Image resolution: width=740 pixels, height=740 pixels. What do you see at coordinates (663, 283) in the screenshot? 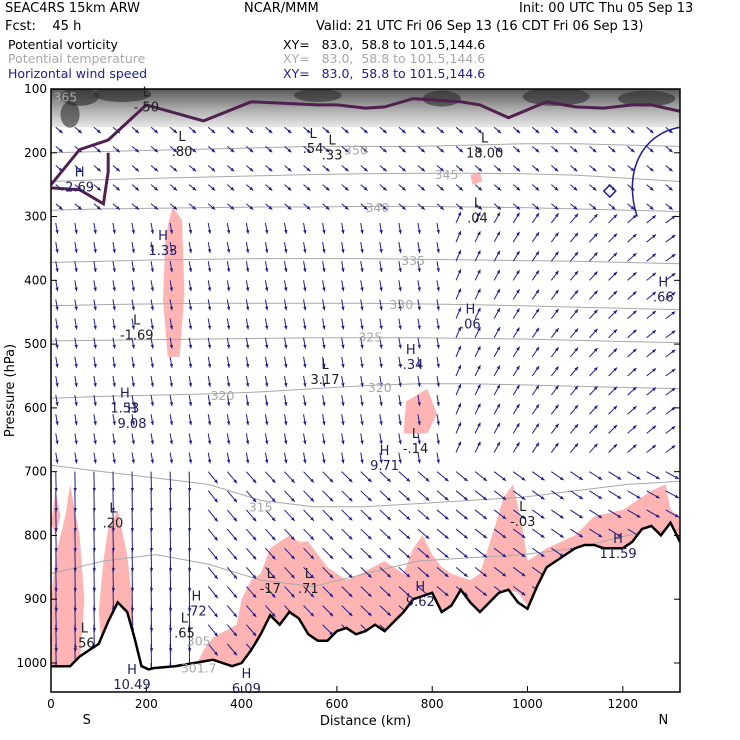
I see `hl-letter: H` at bounding box center [663, 283].